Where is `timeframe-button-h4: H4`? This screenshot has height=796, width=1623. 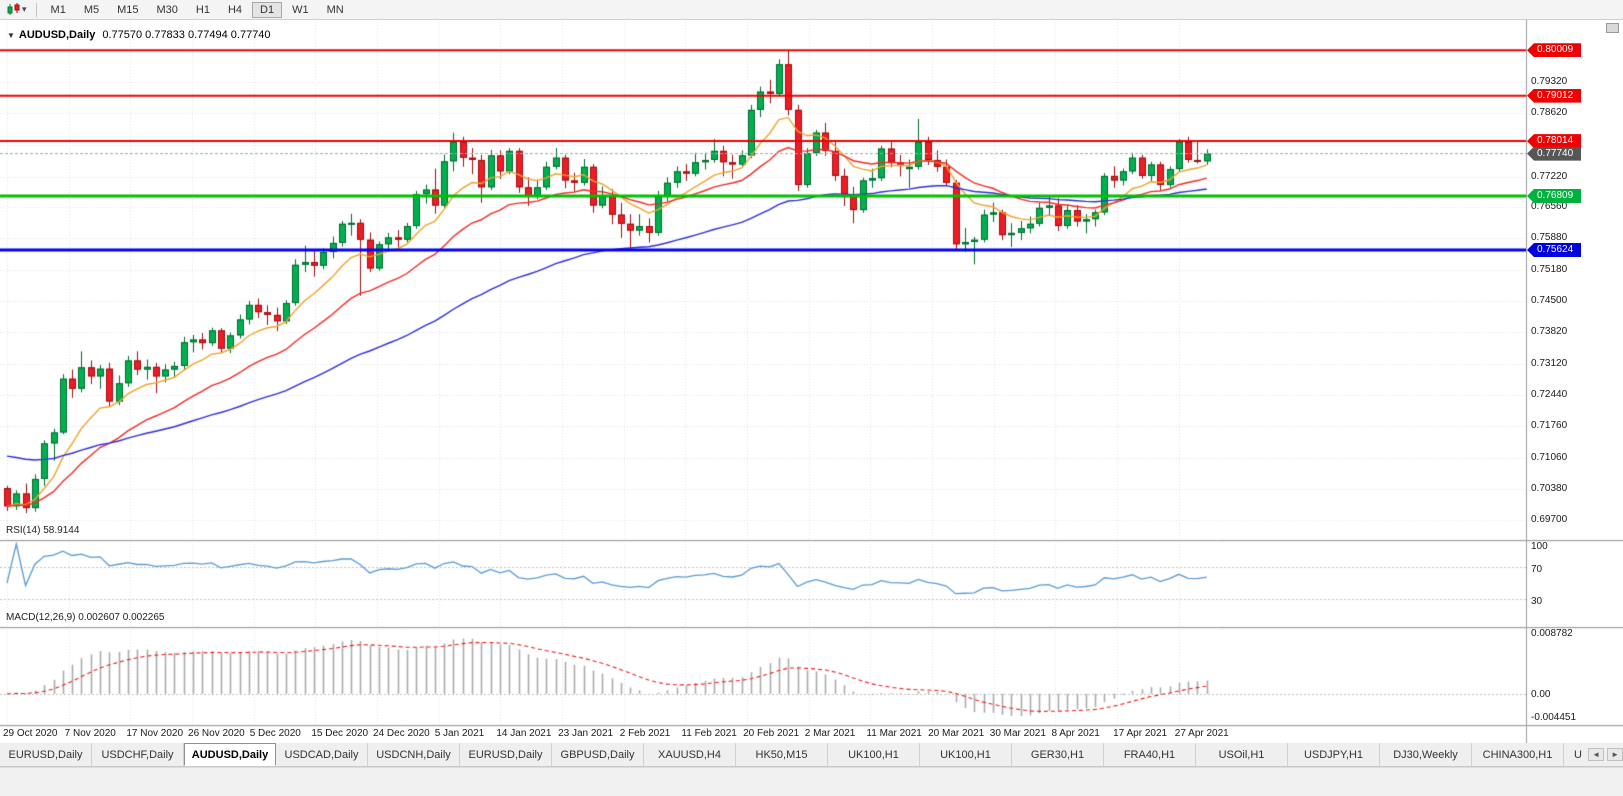
timeframe-button-h4: H4 is located at coordinates (235, 9).